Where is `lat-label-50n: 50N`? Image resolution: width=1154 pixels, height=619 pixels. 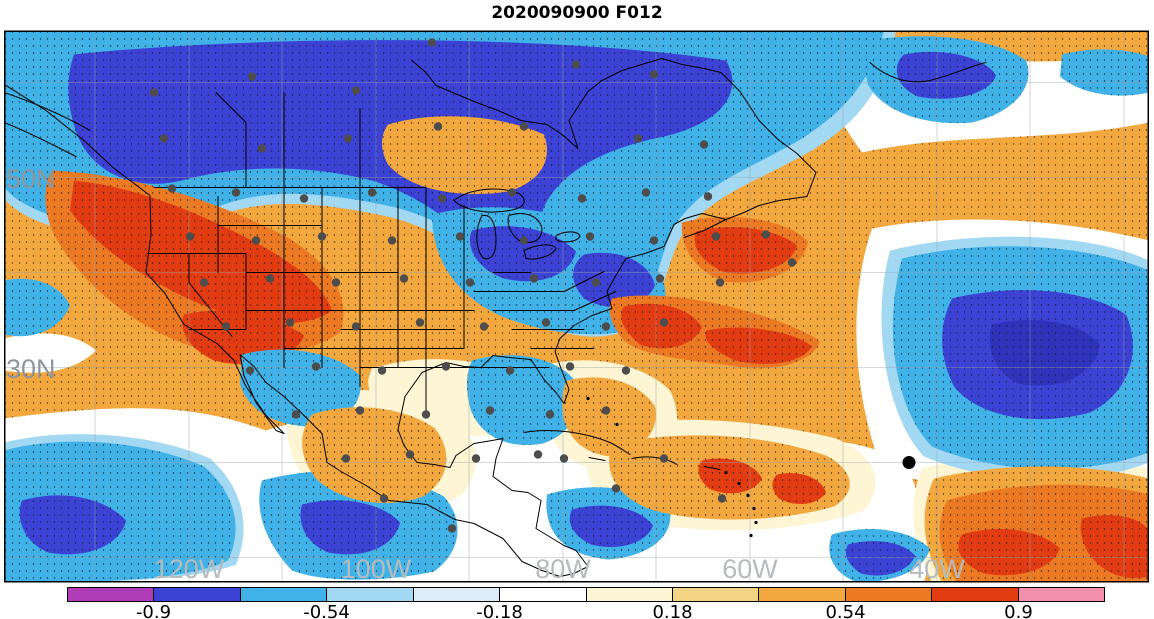 lat-label-50n: 50N is located at coordinates (31, 179).